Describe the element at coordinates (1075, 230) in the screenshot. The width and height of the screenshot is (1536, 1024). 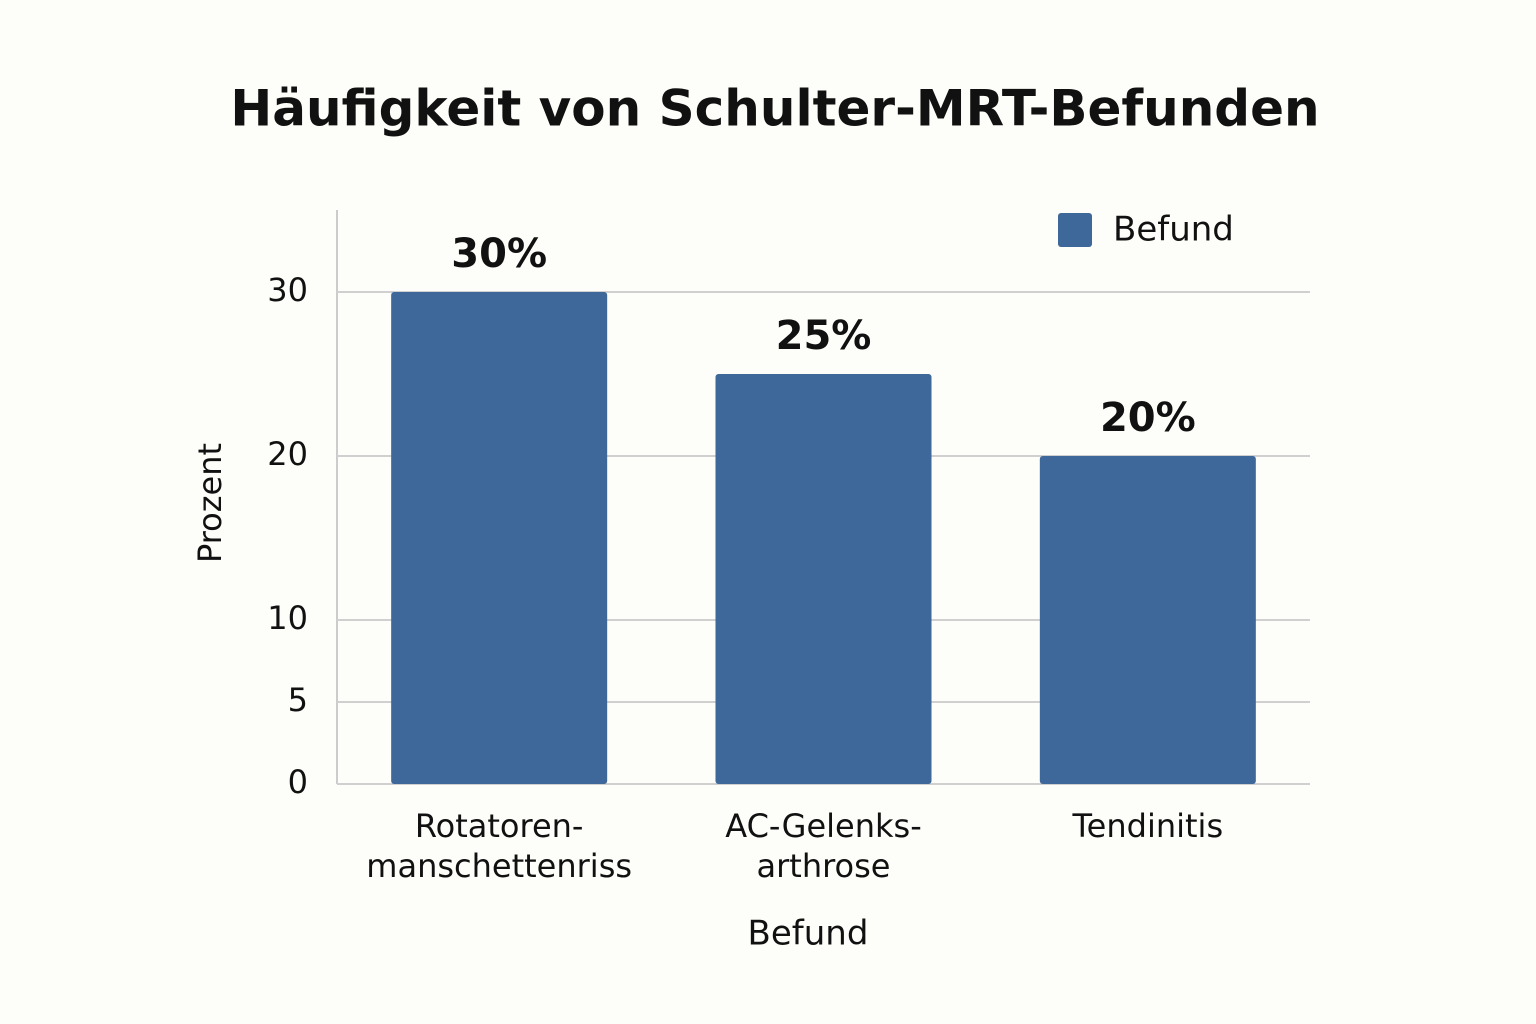
I see `legend-swatch` at that location.